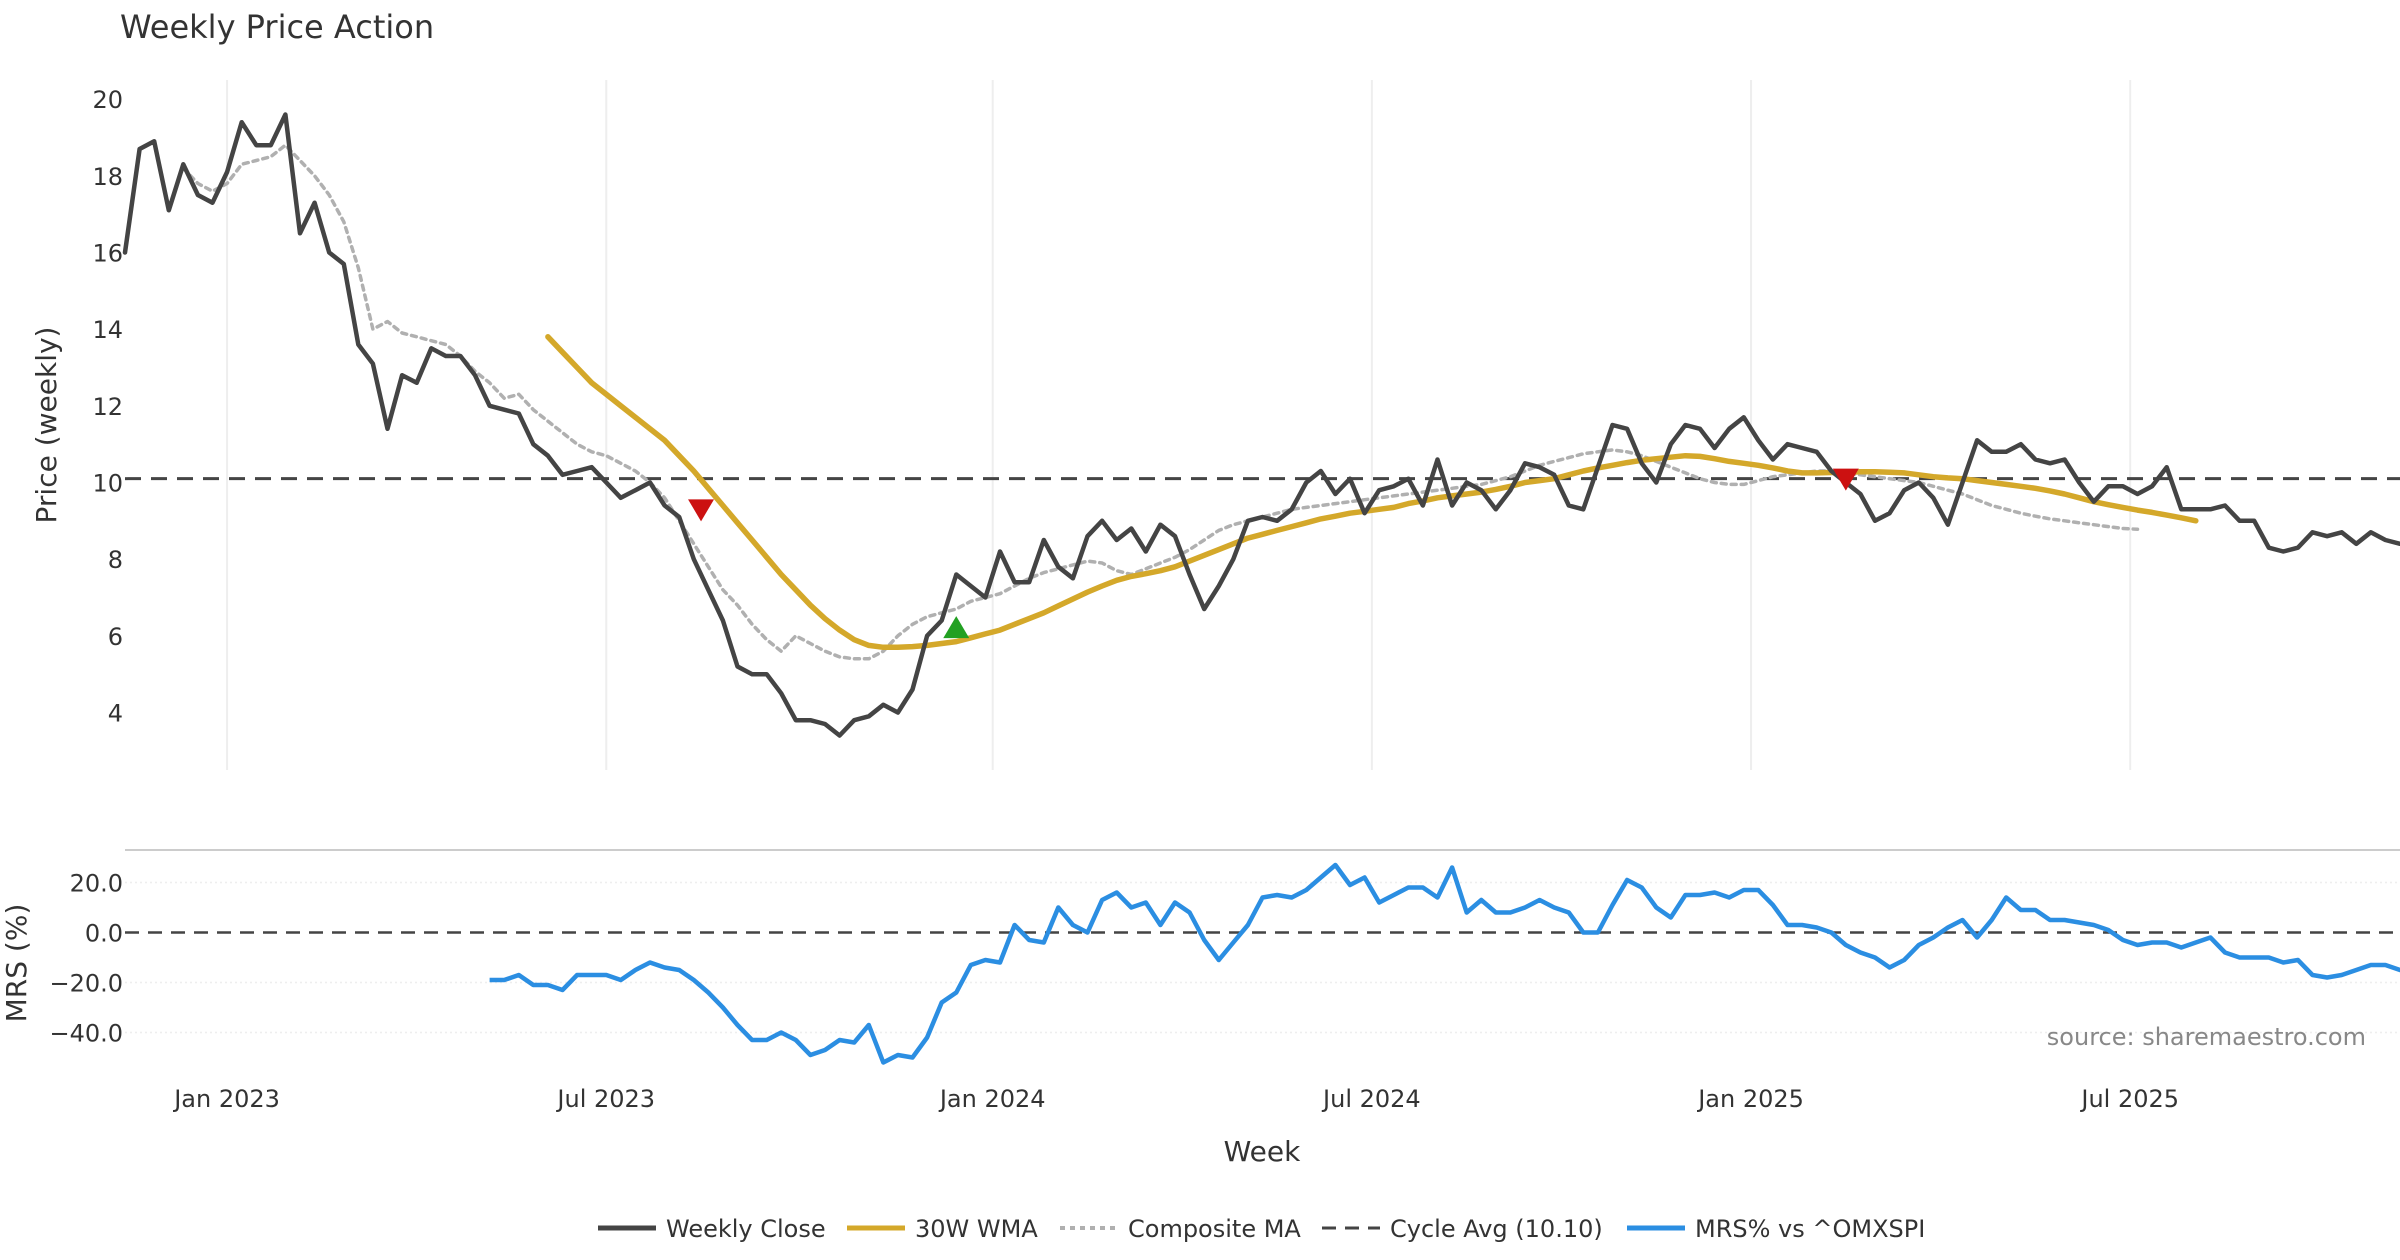 The height and width of the screenshot is (1260, 2400). What do you see at coordinates (96, 884) in the screenshot?
I see `mrs-y-tick-label: 20.0` at bounding box center [96, 884].